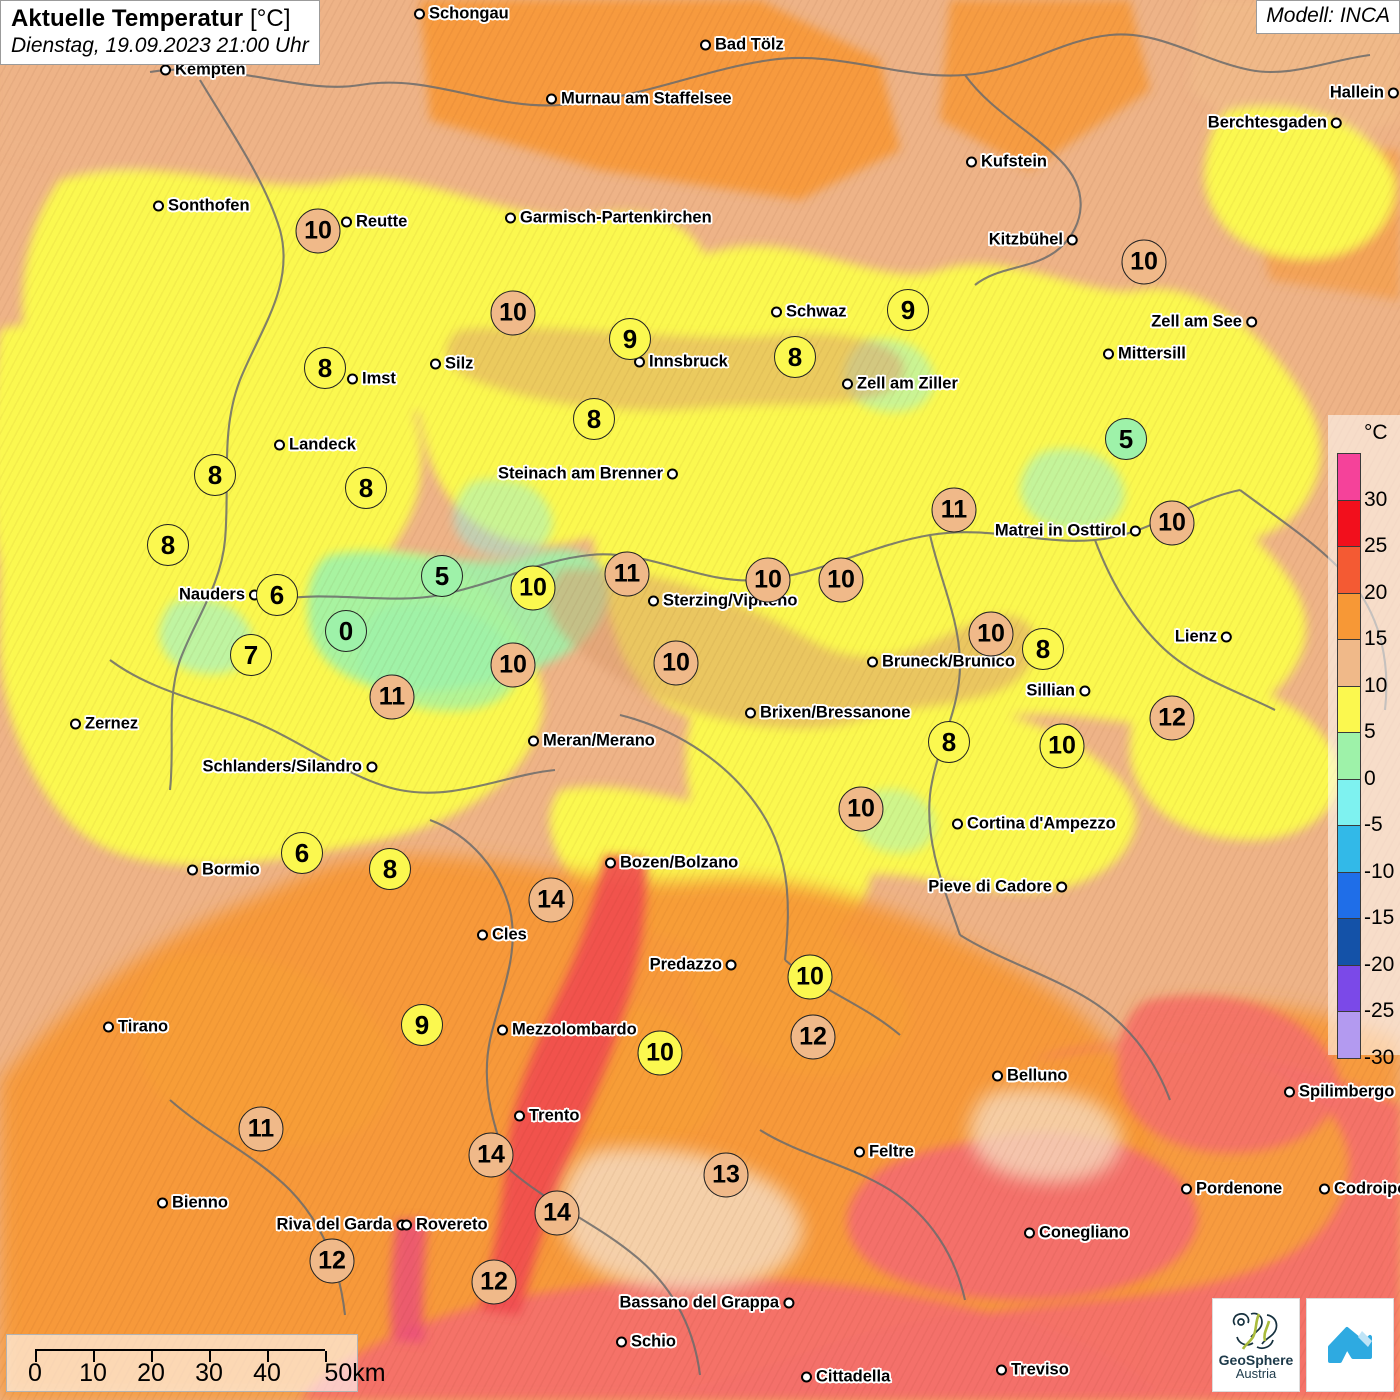 This screenshot has width=1400, height=1400. I want to click on city-marker: Spilimbergo, so click(1339, 1092).